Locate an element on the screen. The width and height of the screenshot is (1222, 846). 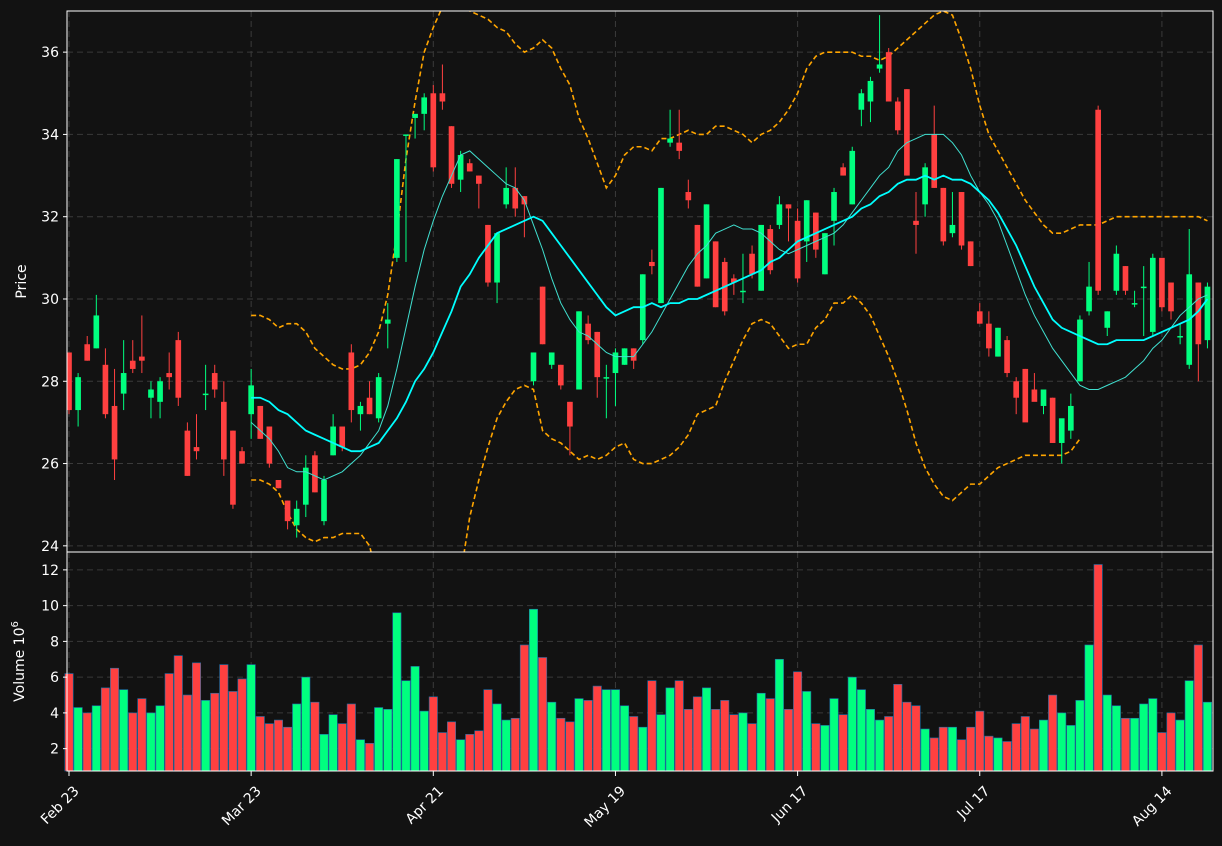
price-tick-label: 28 is located at coordinates (50, 382).